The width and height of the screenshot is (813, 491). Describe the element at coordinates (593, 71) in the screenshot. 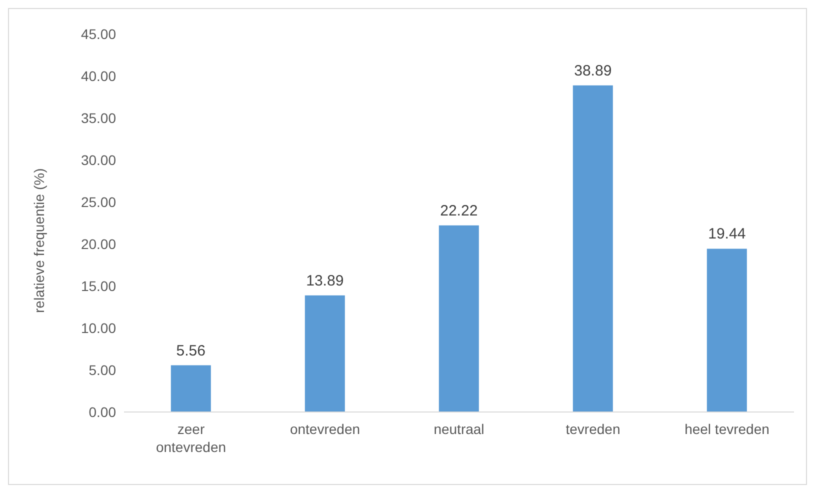

I see `data-label: 38.89` at that location.